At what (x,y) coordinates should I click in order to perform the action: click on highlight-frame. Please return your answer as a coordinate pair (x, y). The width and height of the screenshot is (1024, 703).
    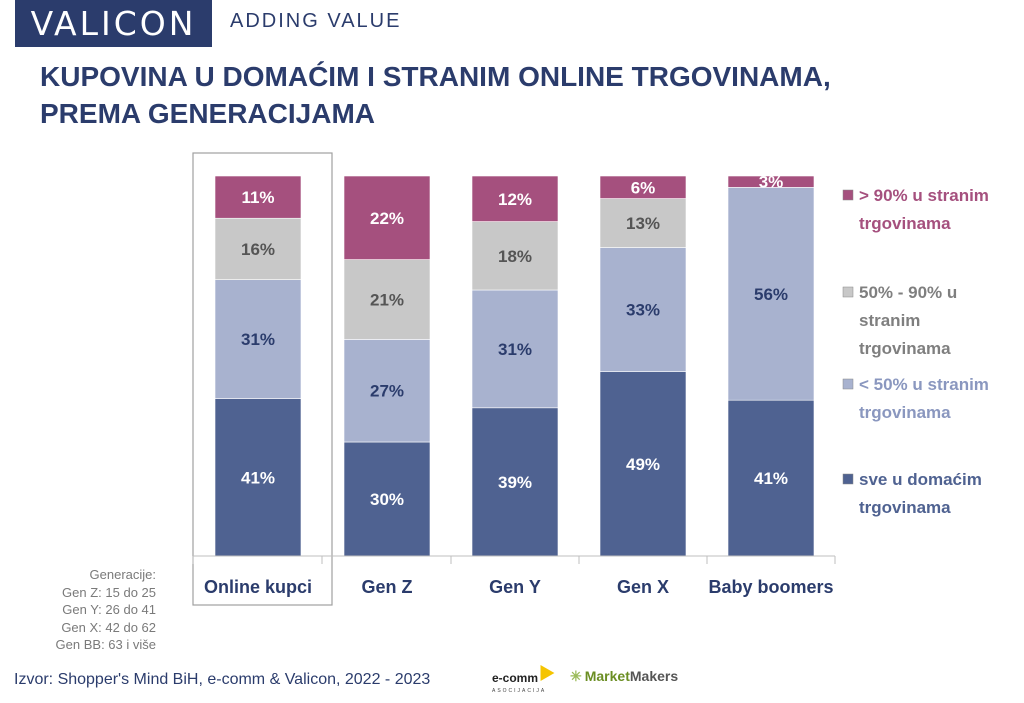
    Looking at the image, I should click on (262, 379).